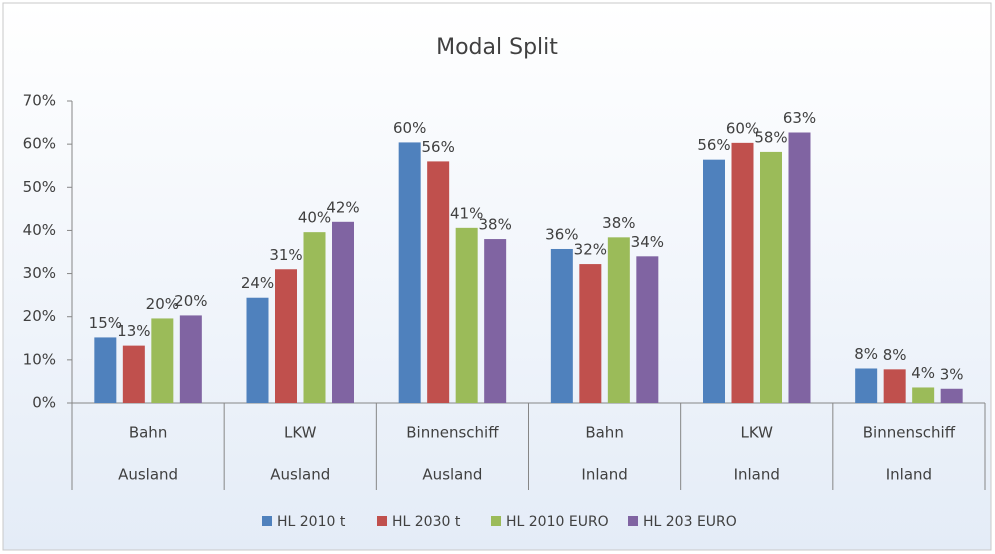 This screenshot has width=995, height=554. What do you see at coordinates (923, 373) in the screenshot?
I see `data-label: 4%` at bounding box center [923, 373].